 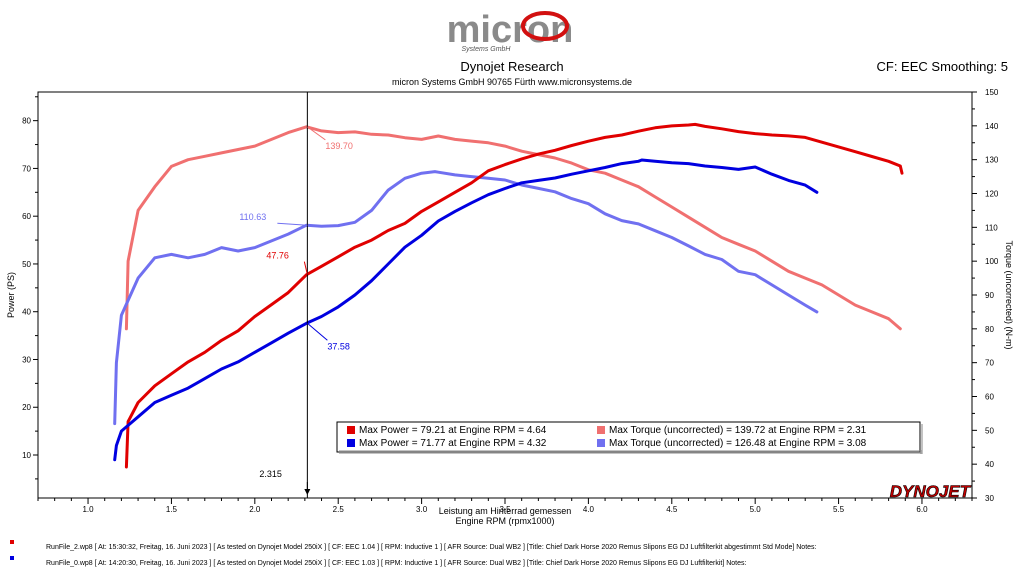 What do you see at coordinates (756, 509) in the screenshot?
I see `x-tick-label: 5.0` at bounding box center [756, 509].